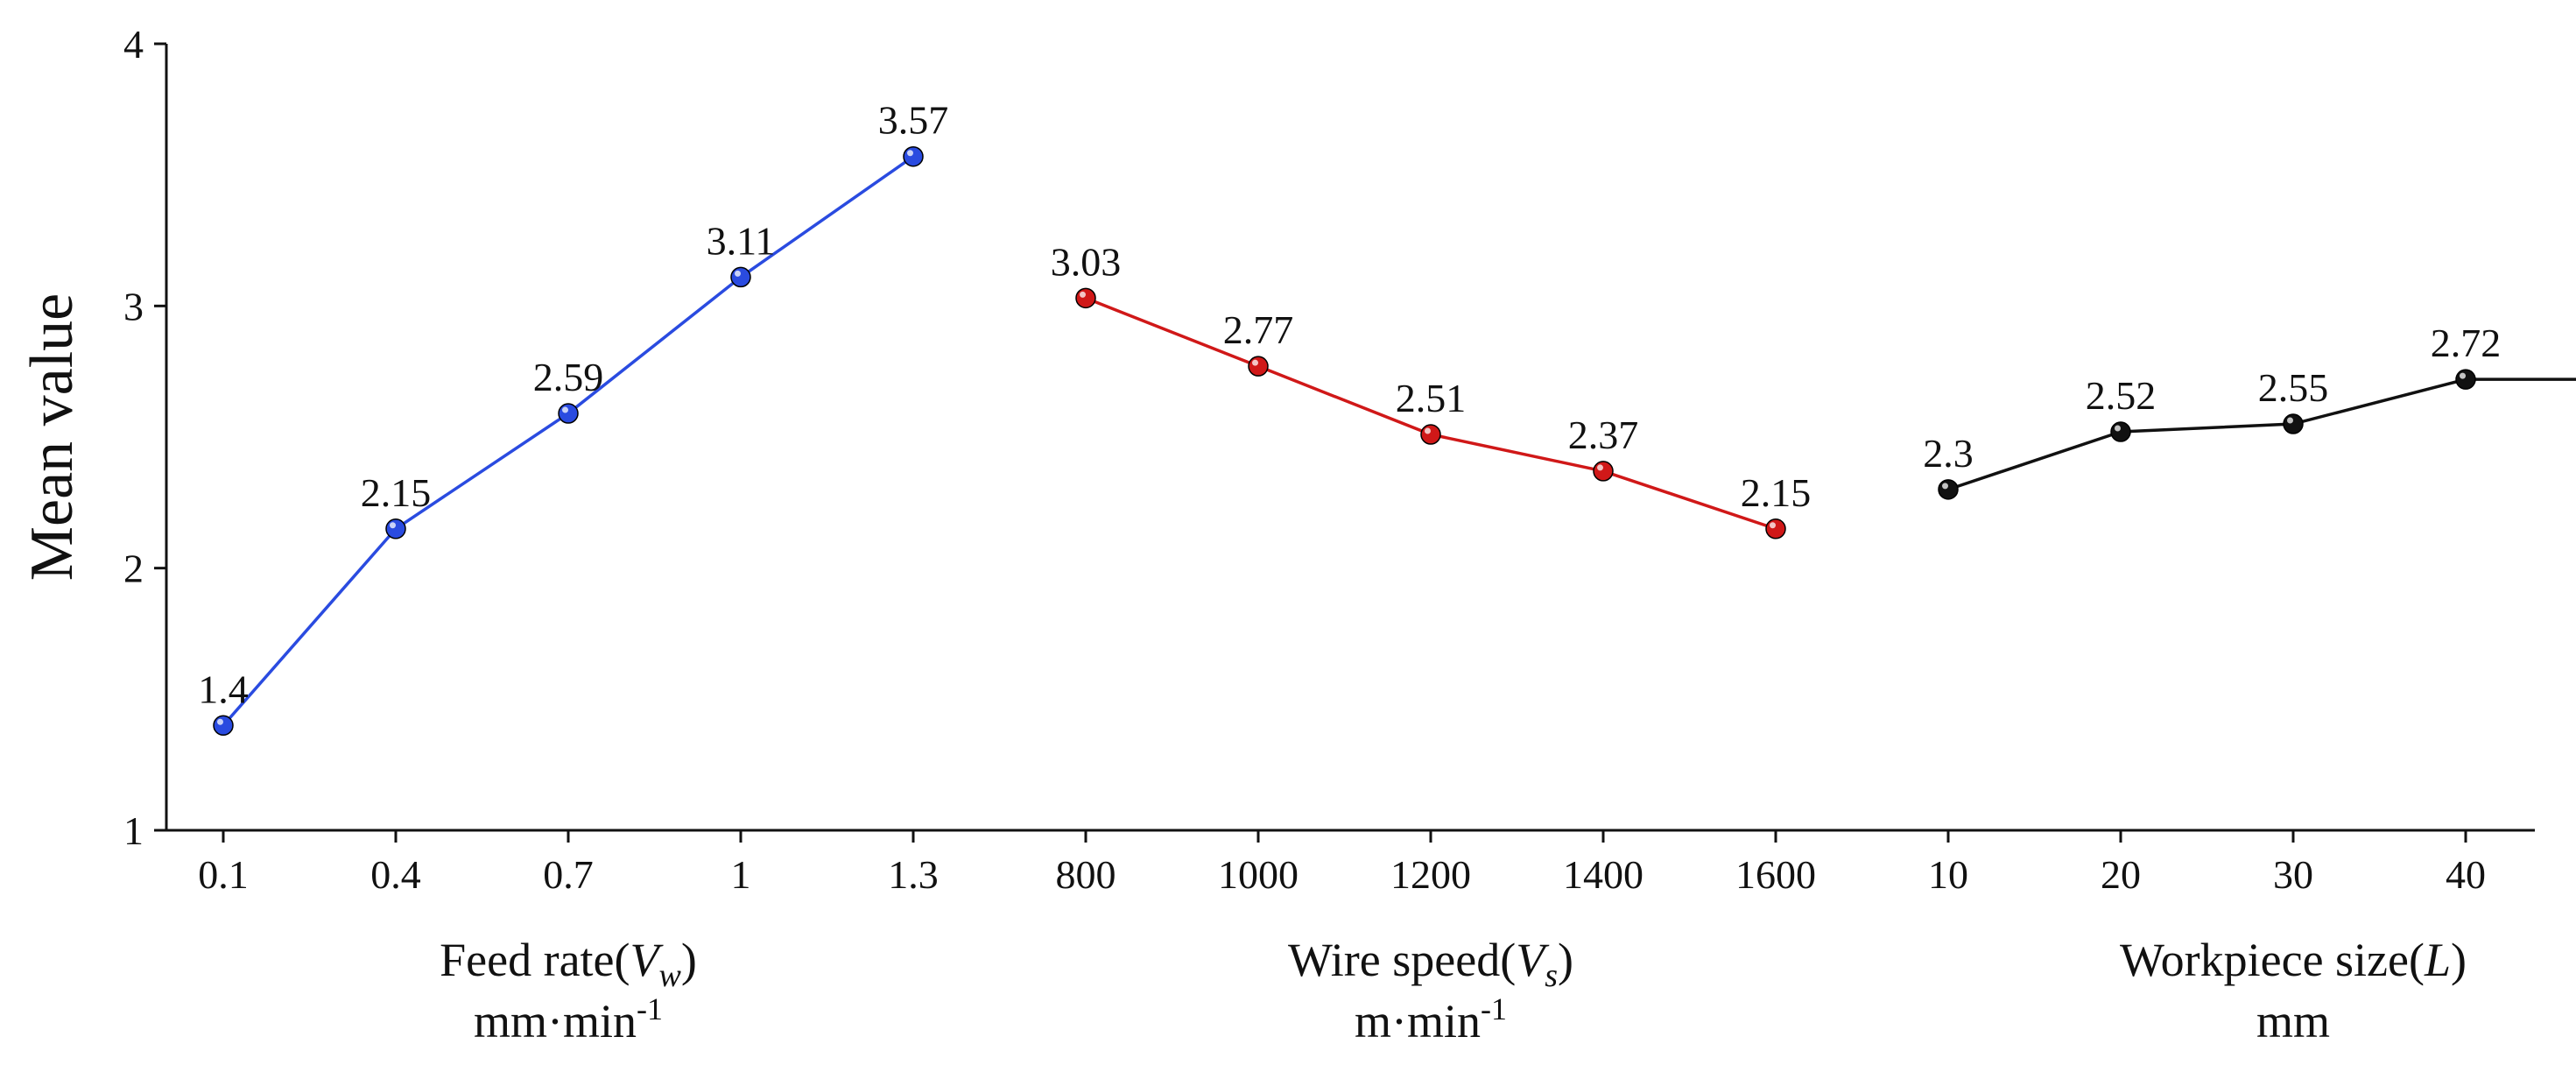  What do you see at coordinates (396, 493) in the screenshot?
I see `data-label-feed-rate: 2.15` at bounding box center [396, 493].